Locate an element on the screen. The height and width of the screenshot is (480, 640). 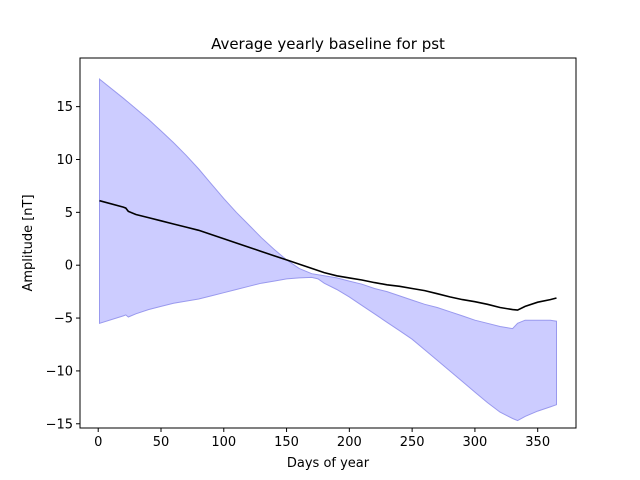
chart-title: Average yearly baseline for pst is located at coordinates (328, 44).